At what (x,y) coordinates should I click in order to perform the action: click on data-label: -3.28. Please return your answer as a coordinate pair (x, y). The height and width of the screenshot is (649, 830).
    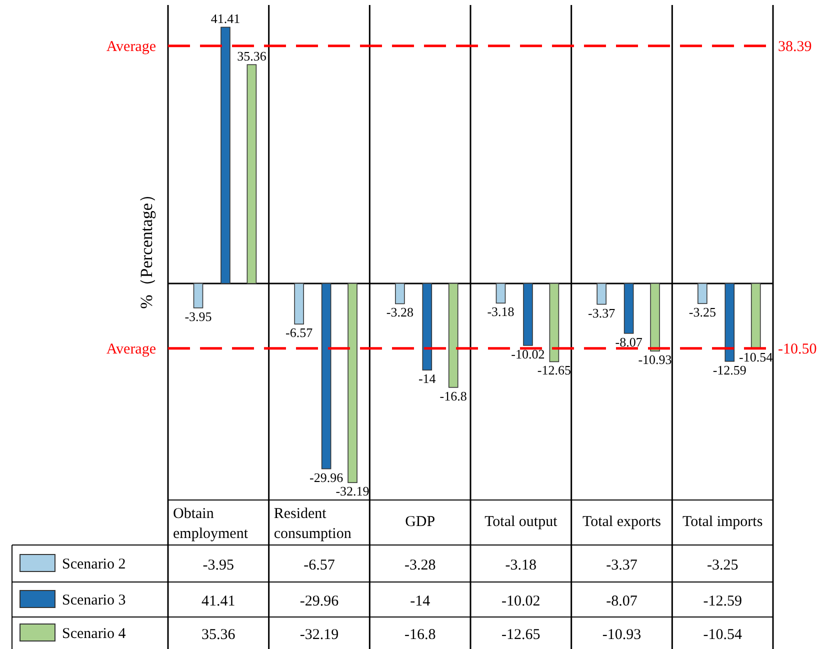
    Looking at the image, I should click on (420, 566).